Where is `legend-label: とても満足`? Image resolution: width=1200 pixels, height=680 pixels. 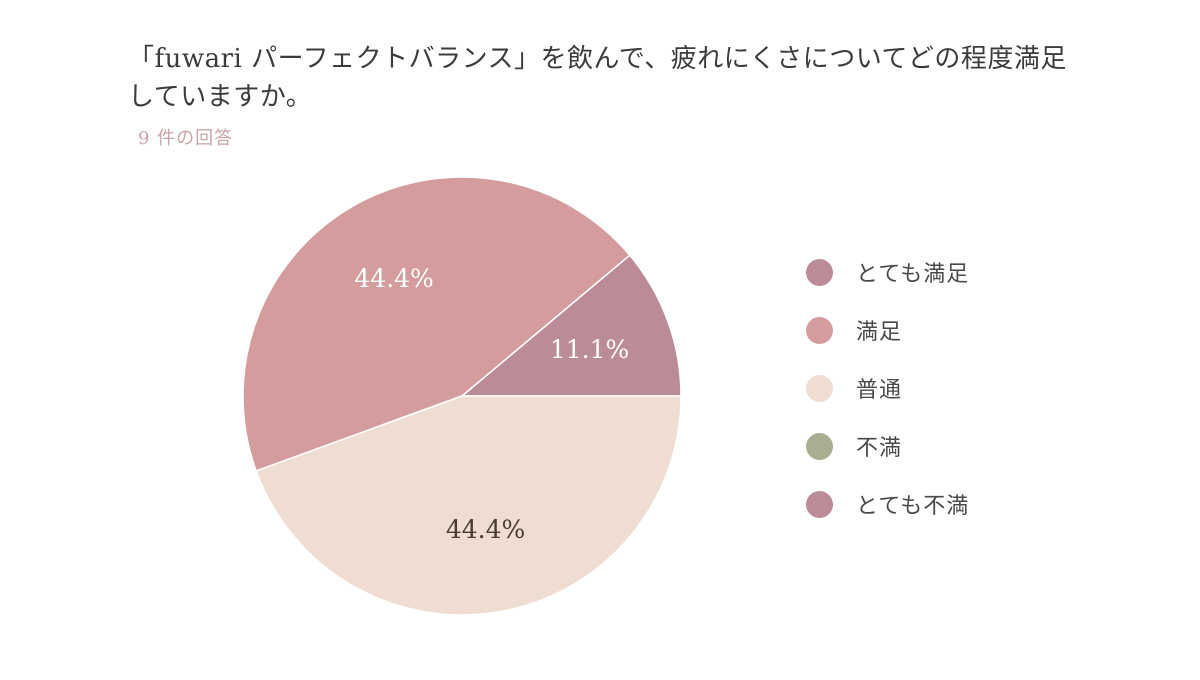
legend-label: とても満足 is located at coordinates (913, 274).